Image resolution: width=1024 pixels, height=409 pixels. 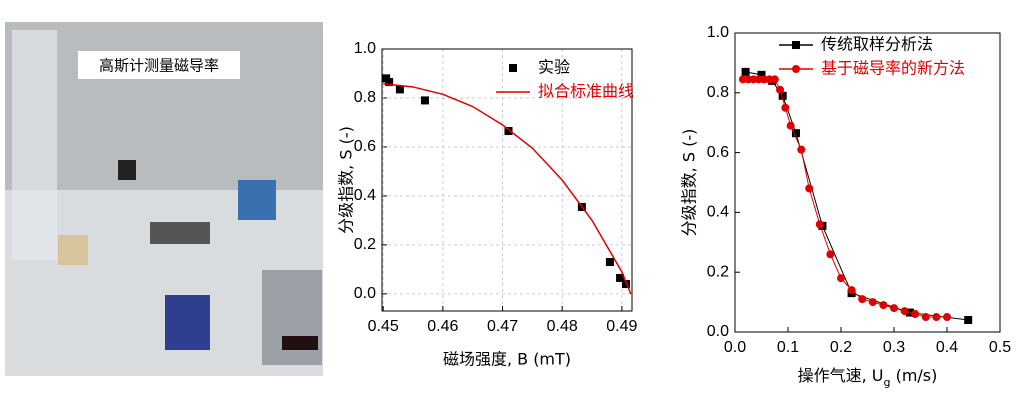 What do you see at coordinates (127, 170) in the screenshot?
I see `probe-block` at bounding box center [127, 170].